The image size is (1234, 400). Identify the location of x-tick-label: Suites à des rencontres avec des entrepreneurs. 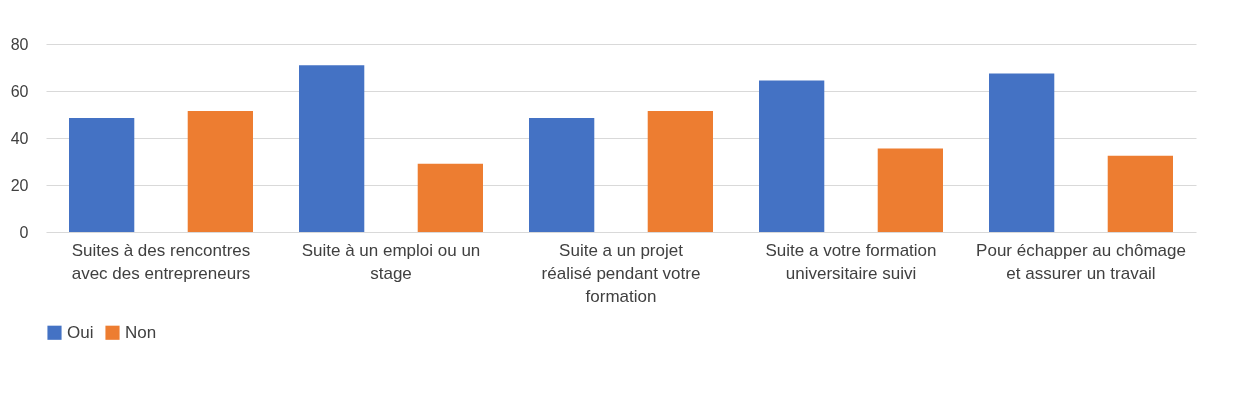
(161, 261).